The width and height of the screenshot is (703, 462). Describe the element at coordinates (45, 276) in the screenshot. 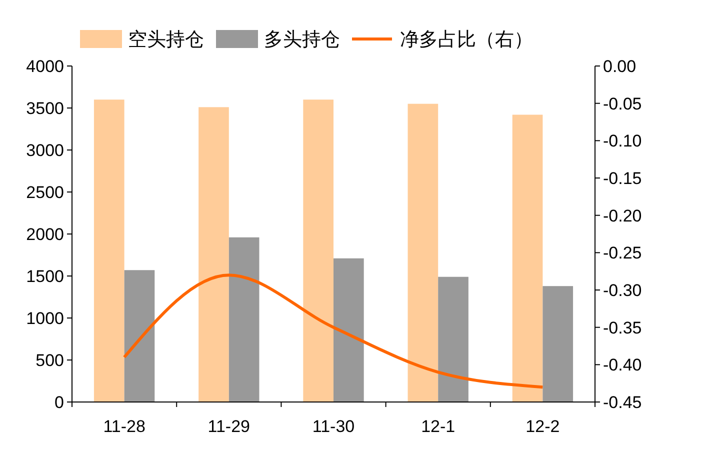

I see `y-tick-label: 1500` at that location.